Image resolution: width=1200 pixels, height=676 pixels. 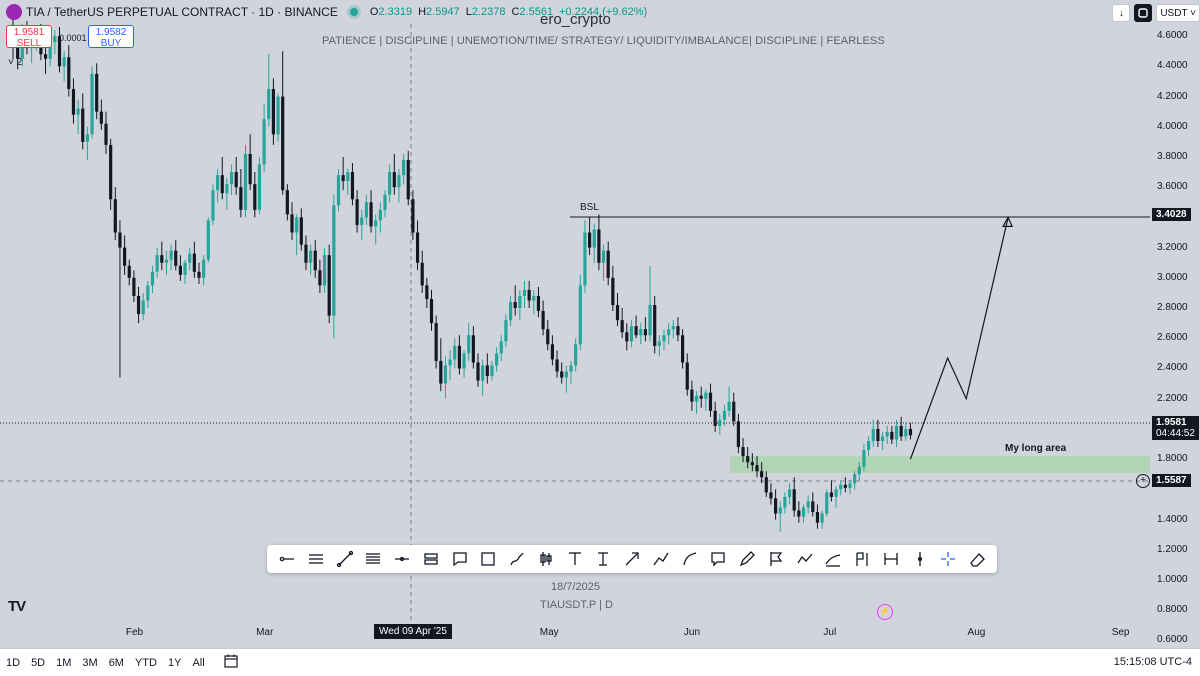 What do you see at coordinates (885, 612) in the screenshot?
I see `lightning-icon: ⚡` at bounding box center [885, 612].